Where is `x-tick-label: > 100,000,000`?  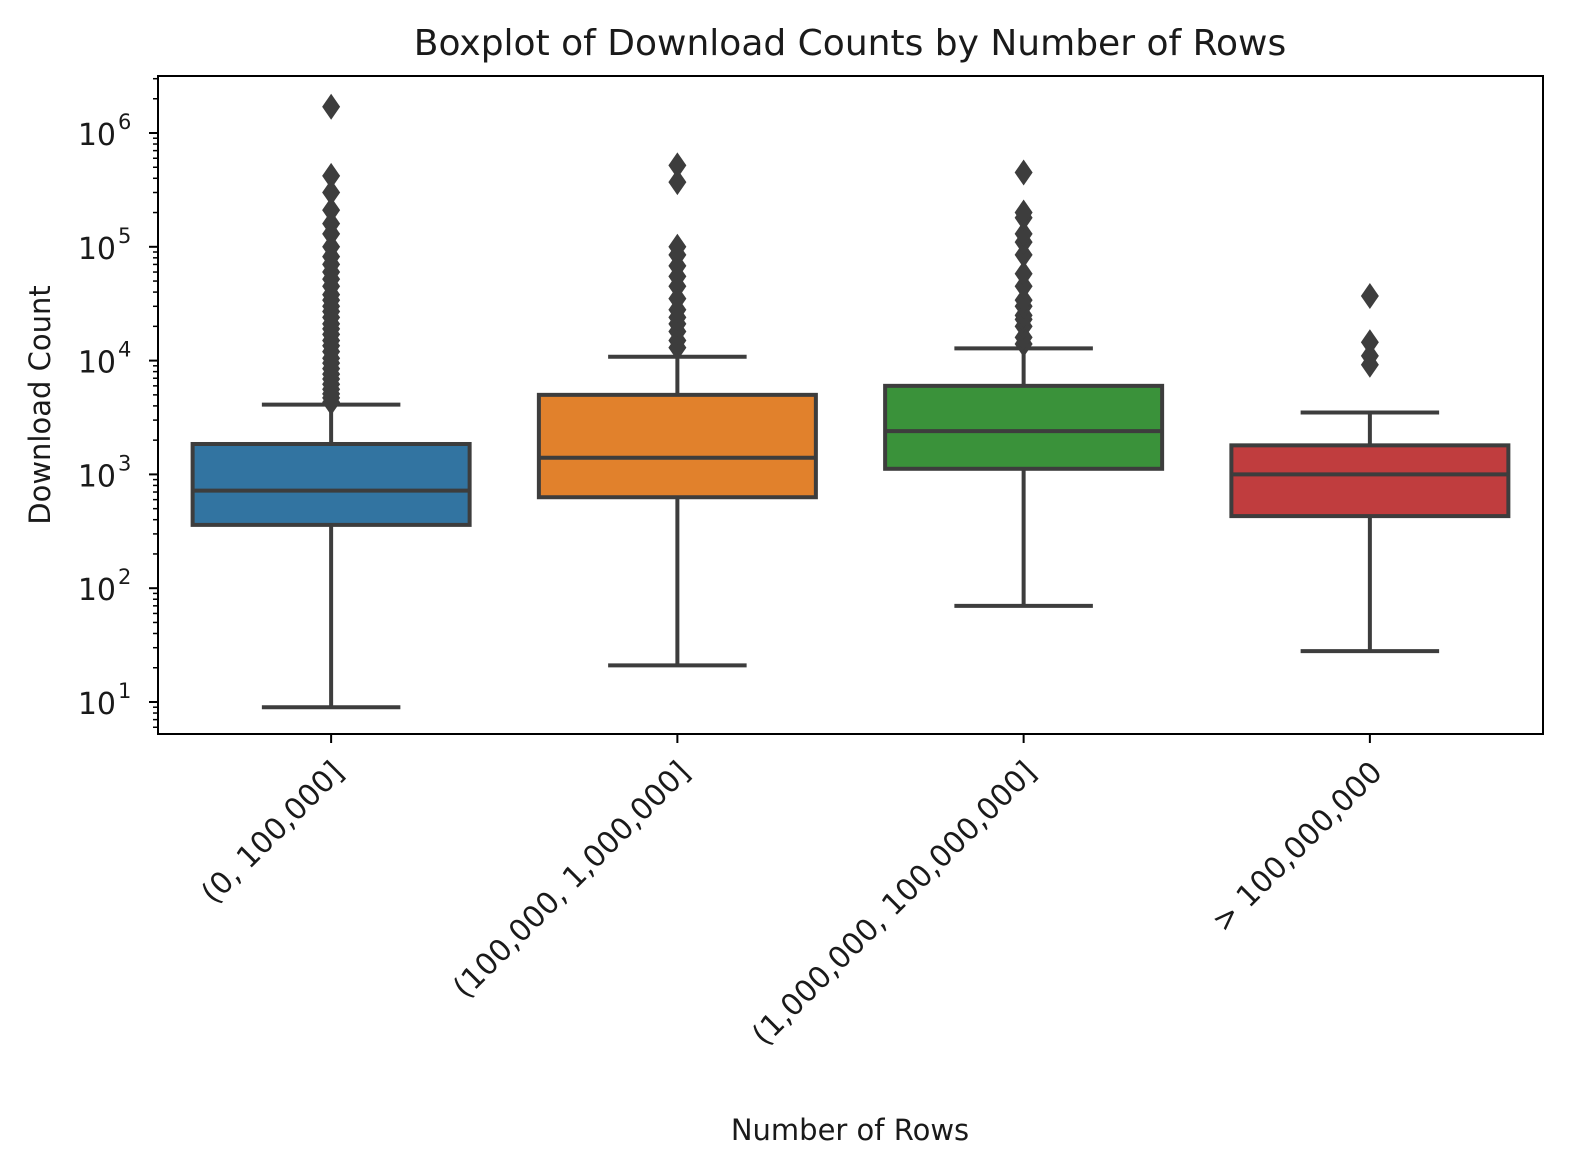
x-tick-label: > 100,000,000 is located at coordinates (1297, 847).